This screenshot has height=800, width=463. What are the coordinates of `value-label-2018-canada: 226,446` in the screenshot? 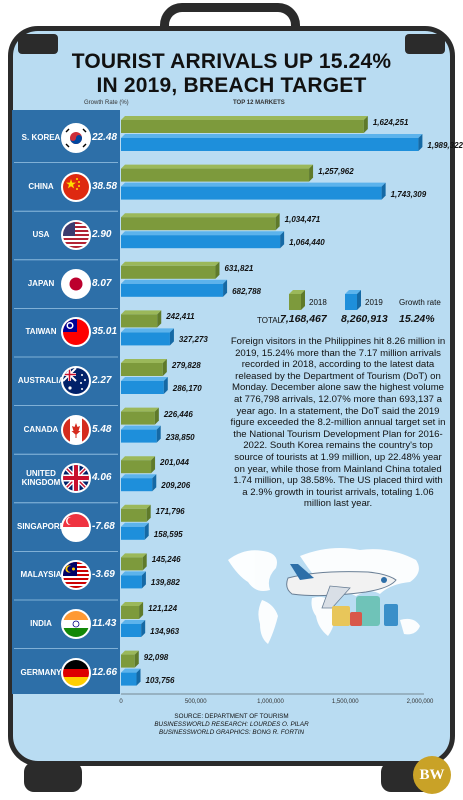 It's located at (178, 414).